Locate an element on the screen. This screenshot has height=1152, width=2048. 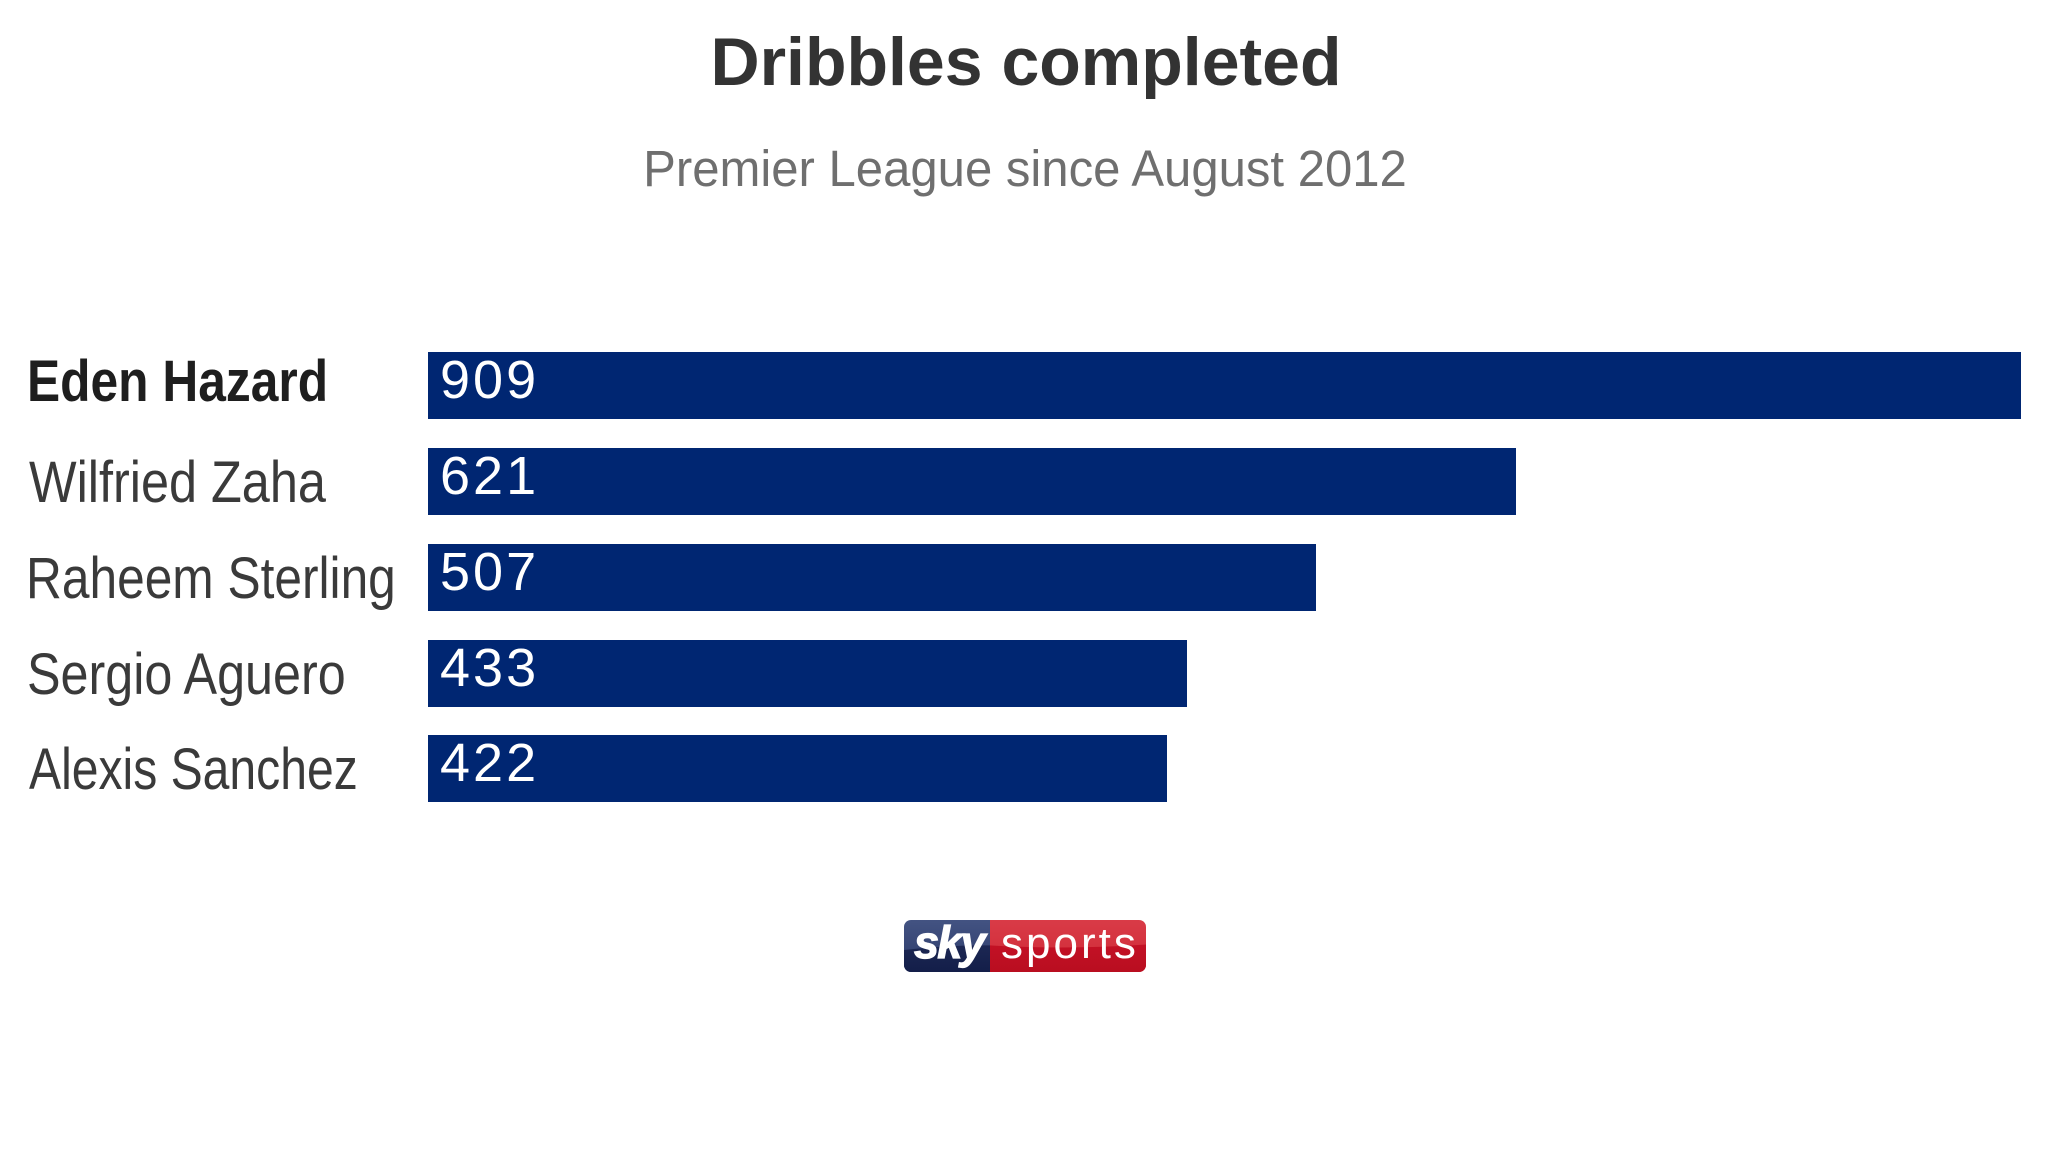
svg-text: sports is located at coordinates (1070, 944).